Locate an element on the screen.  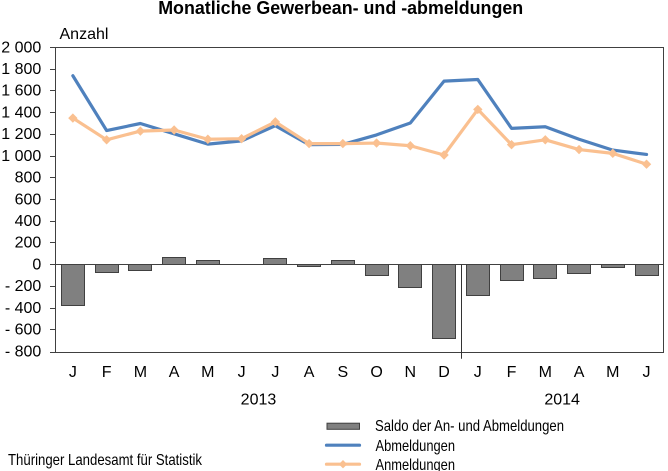
svg-text: - 200 is located at coordinates (23, 286).